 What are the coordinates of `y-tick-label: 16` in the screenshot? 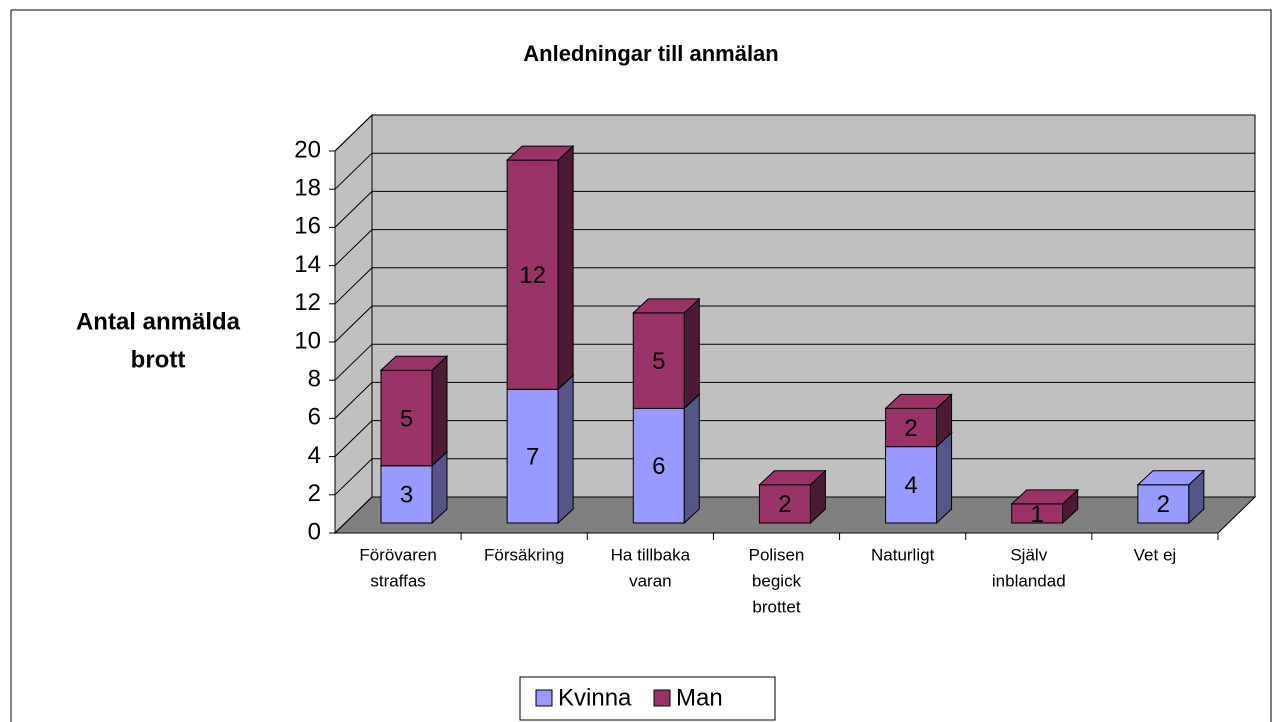 It's located at (307, 226).